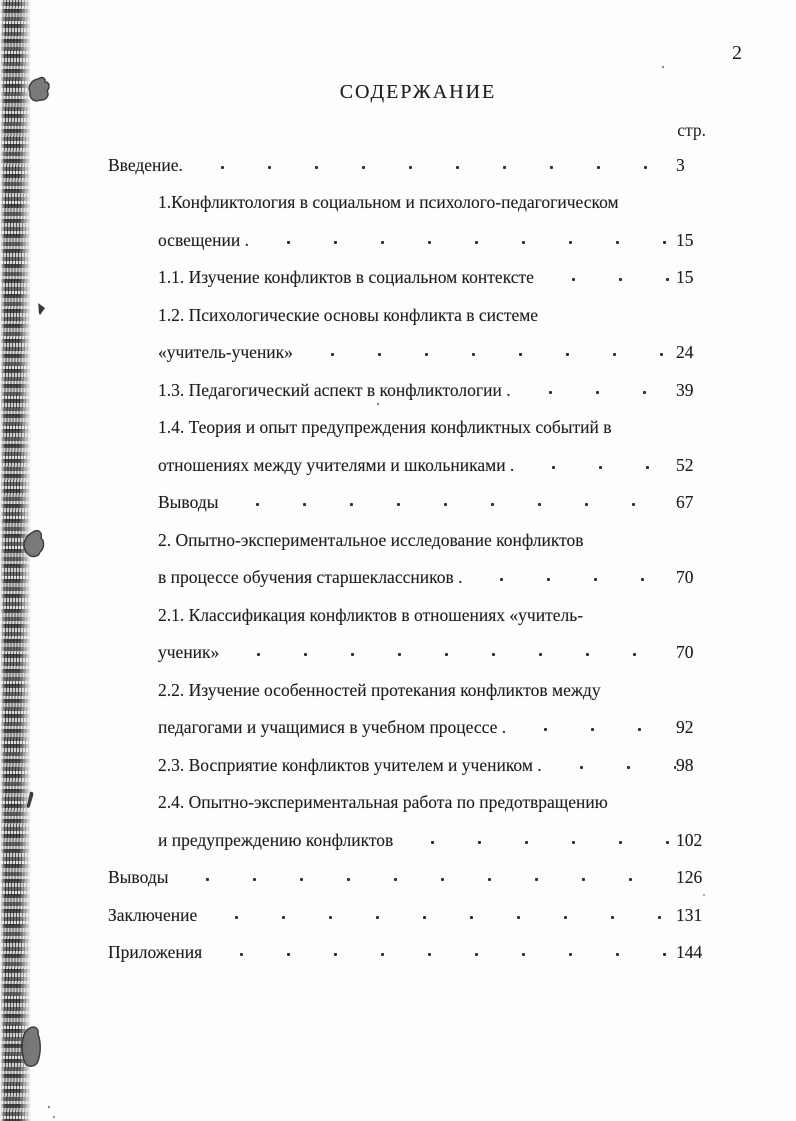 Image resolution: width=796 pixels, height=1121 pixels. I want to click on toc-entry-text: ученик», so click(189, 652).